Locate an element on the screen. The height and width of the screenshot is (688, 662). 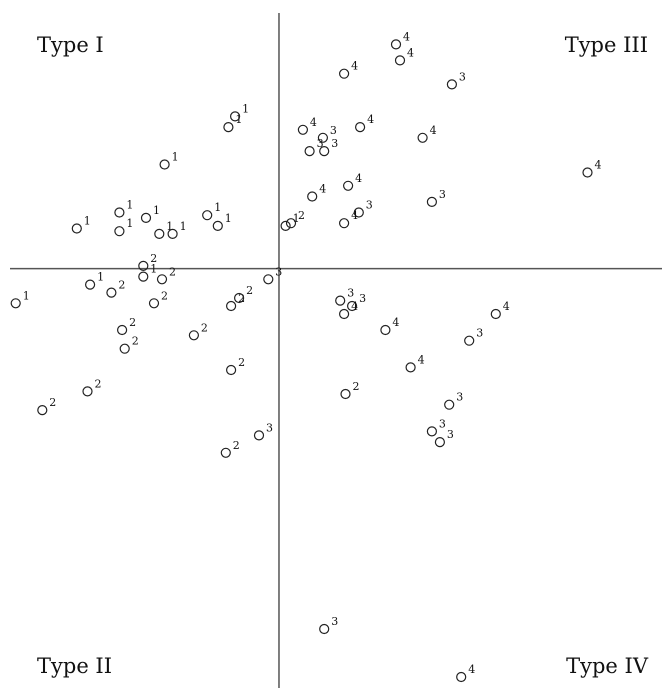
quadrant-label-type-ii: Type II is located at coordinates (74, 666).